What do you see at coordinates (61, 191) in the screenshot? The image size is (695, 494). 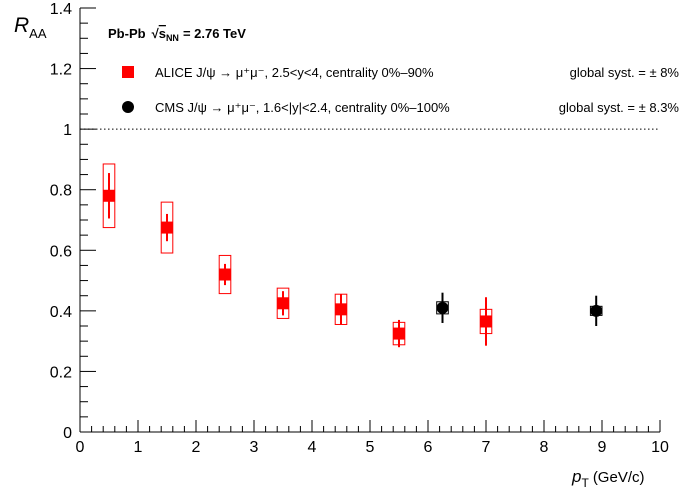 I see `y-tick-label: 0.8` at bounding box center [61, 191].